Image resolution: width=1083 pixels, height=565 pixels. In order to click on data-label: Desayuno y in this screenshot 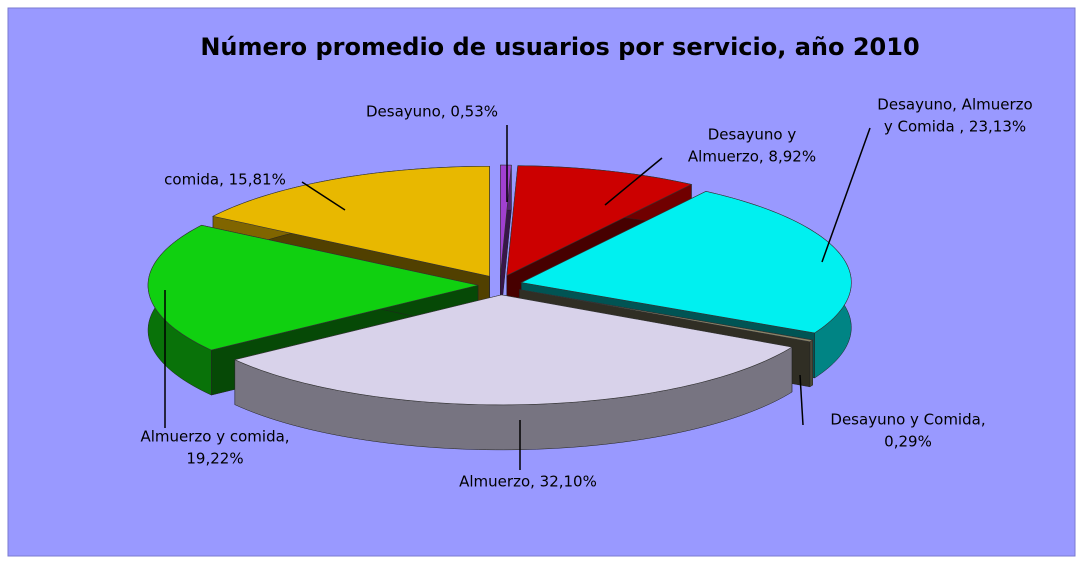, I will do `click(752, 135)`.